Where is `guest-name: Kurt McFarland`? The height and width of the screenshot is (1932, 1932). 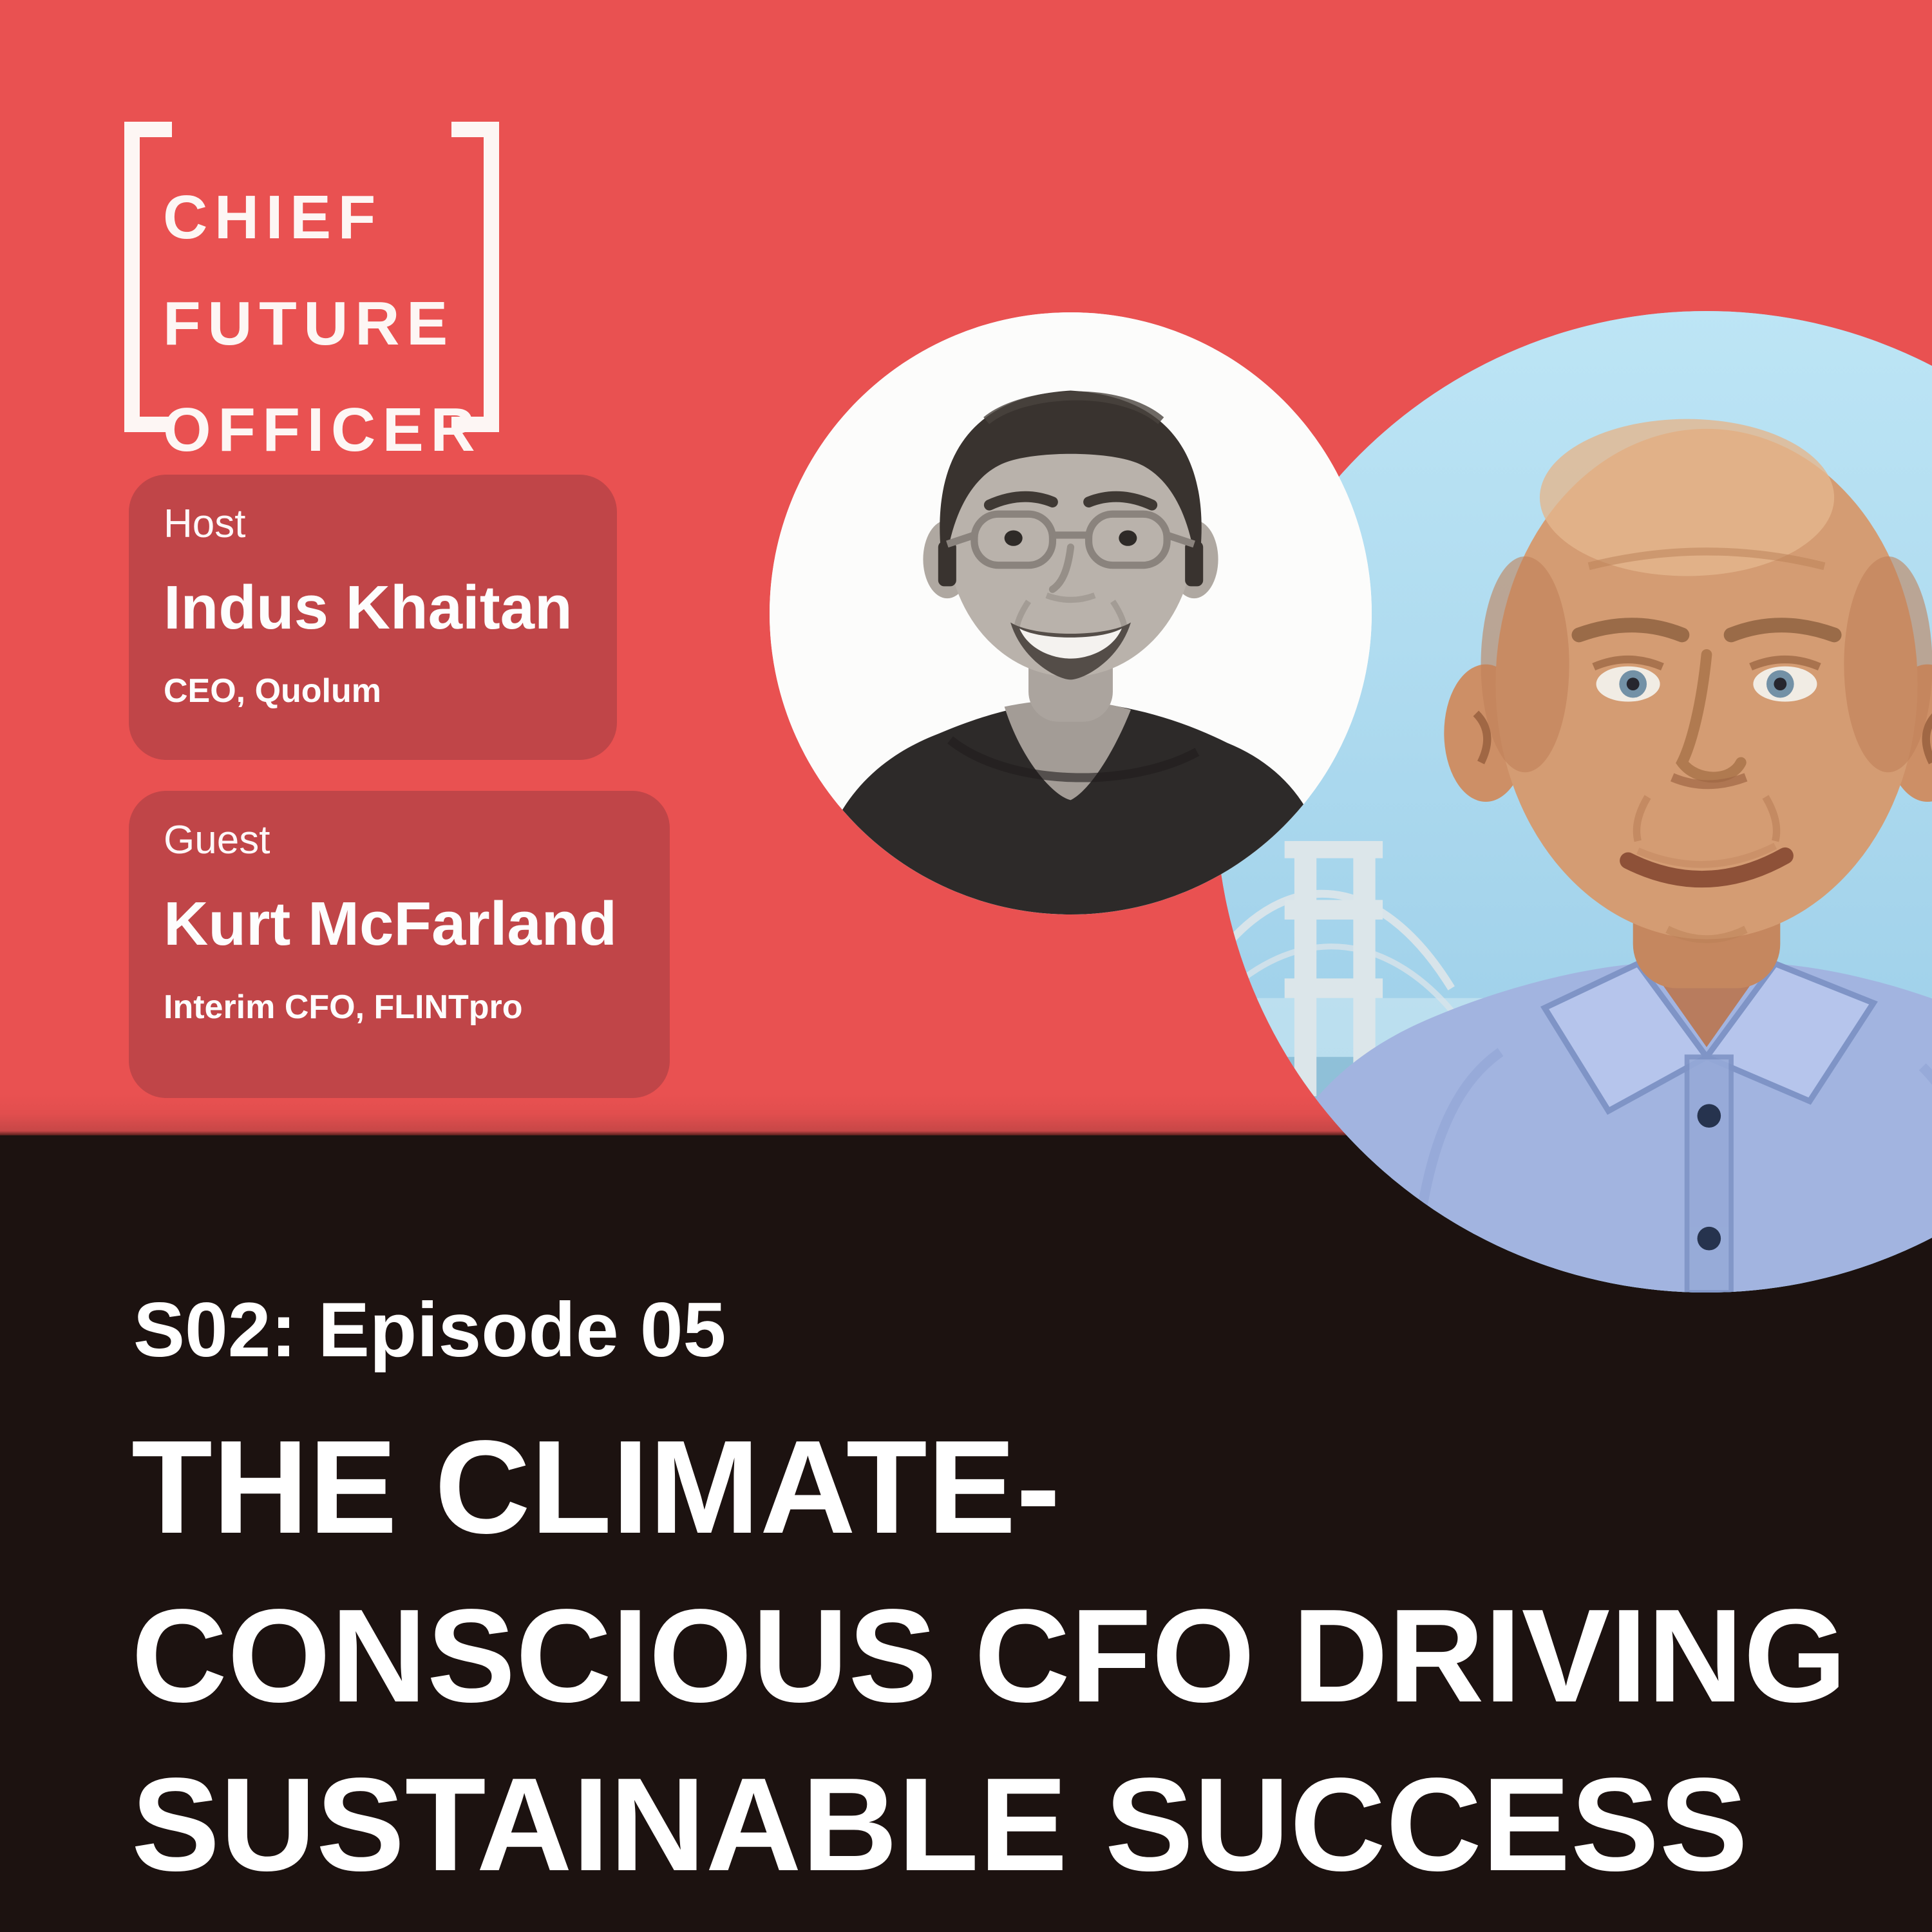
guest-name: Kurt McFarland is located at coordinates (391, 923).